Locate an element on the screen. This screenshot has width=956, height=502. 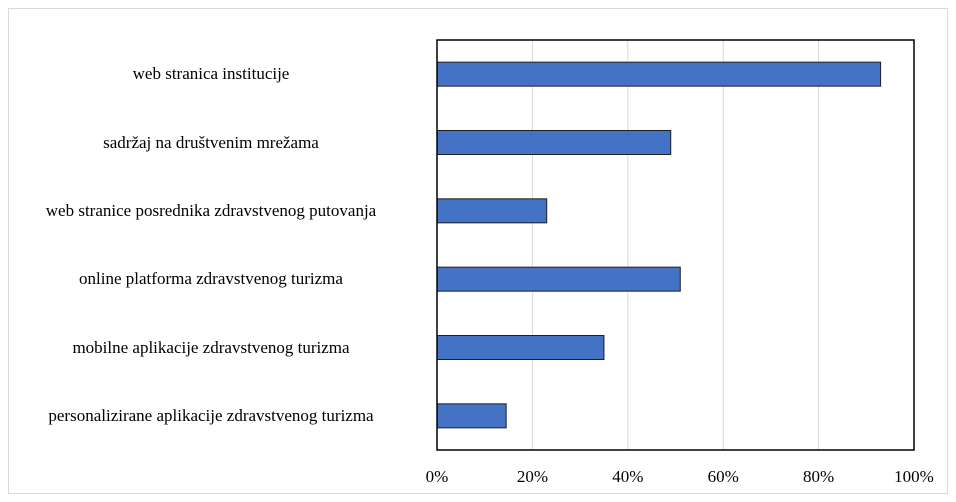
x-tick-label: 100% is located at coordinates (914, 476).